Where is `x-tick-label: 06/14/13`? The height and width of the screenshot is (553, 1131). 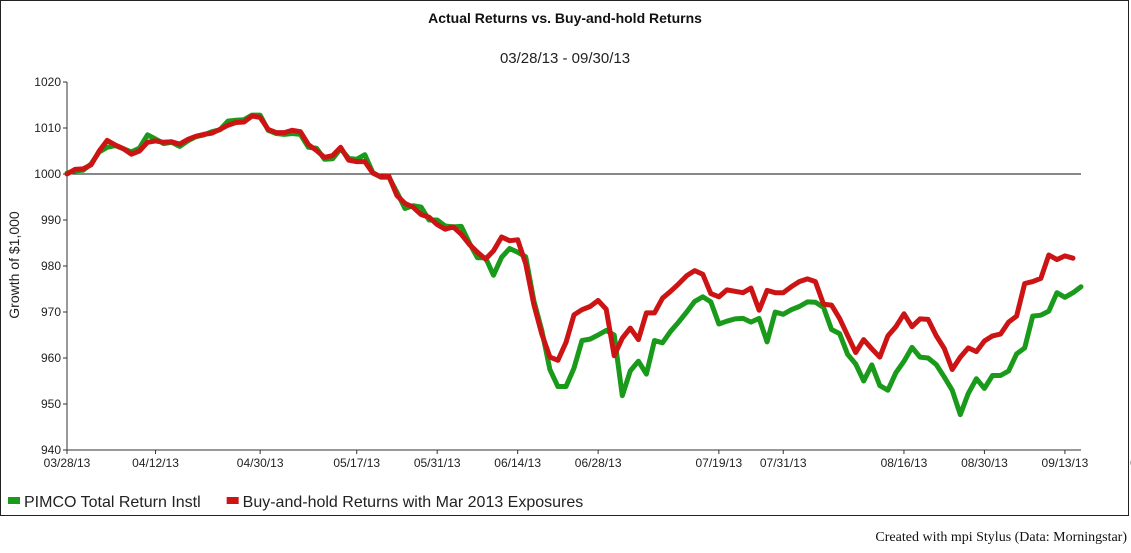
x-tick-label: 06/14/13 is located at coordinates (517, 463).